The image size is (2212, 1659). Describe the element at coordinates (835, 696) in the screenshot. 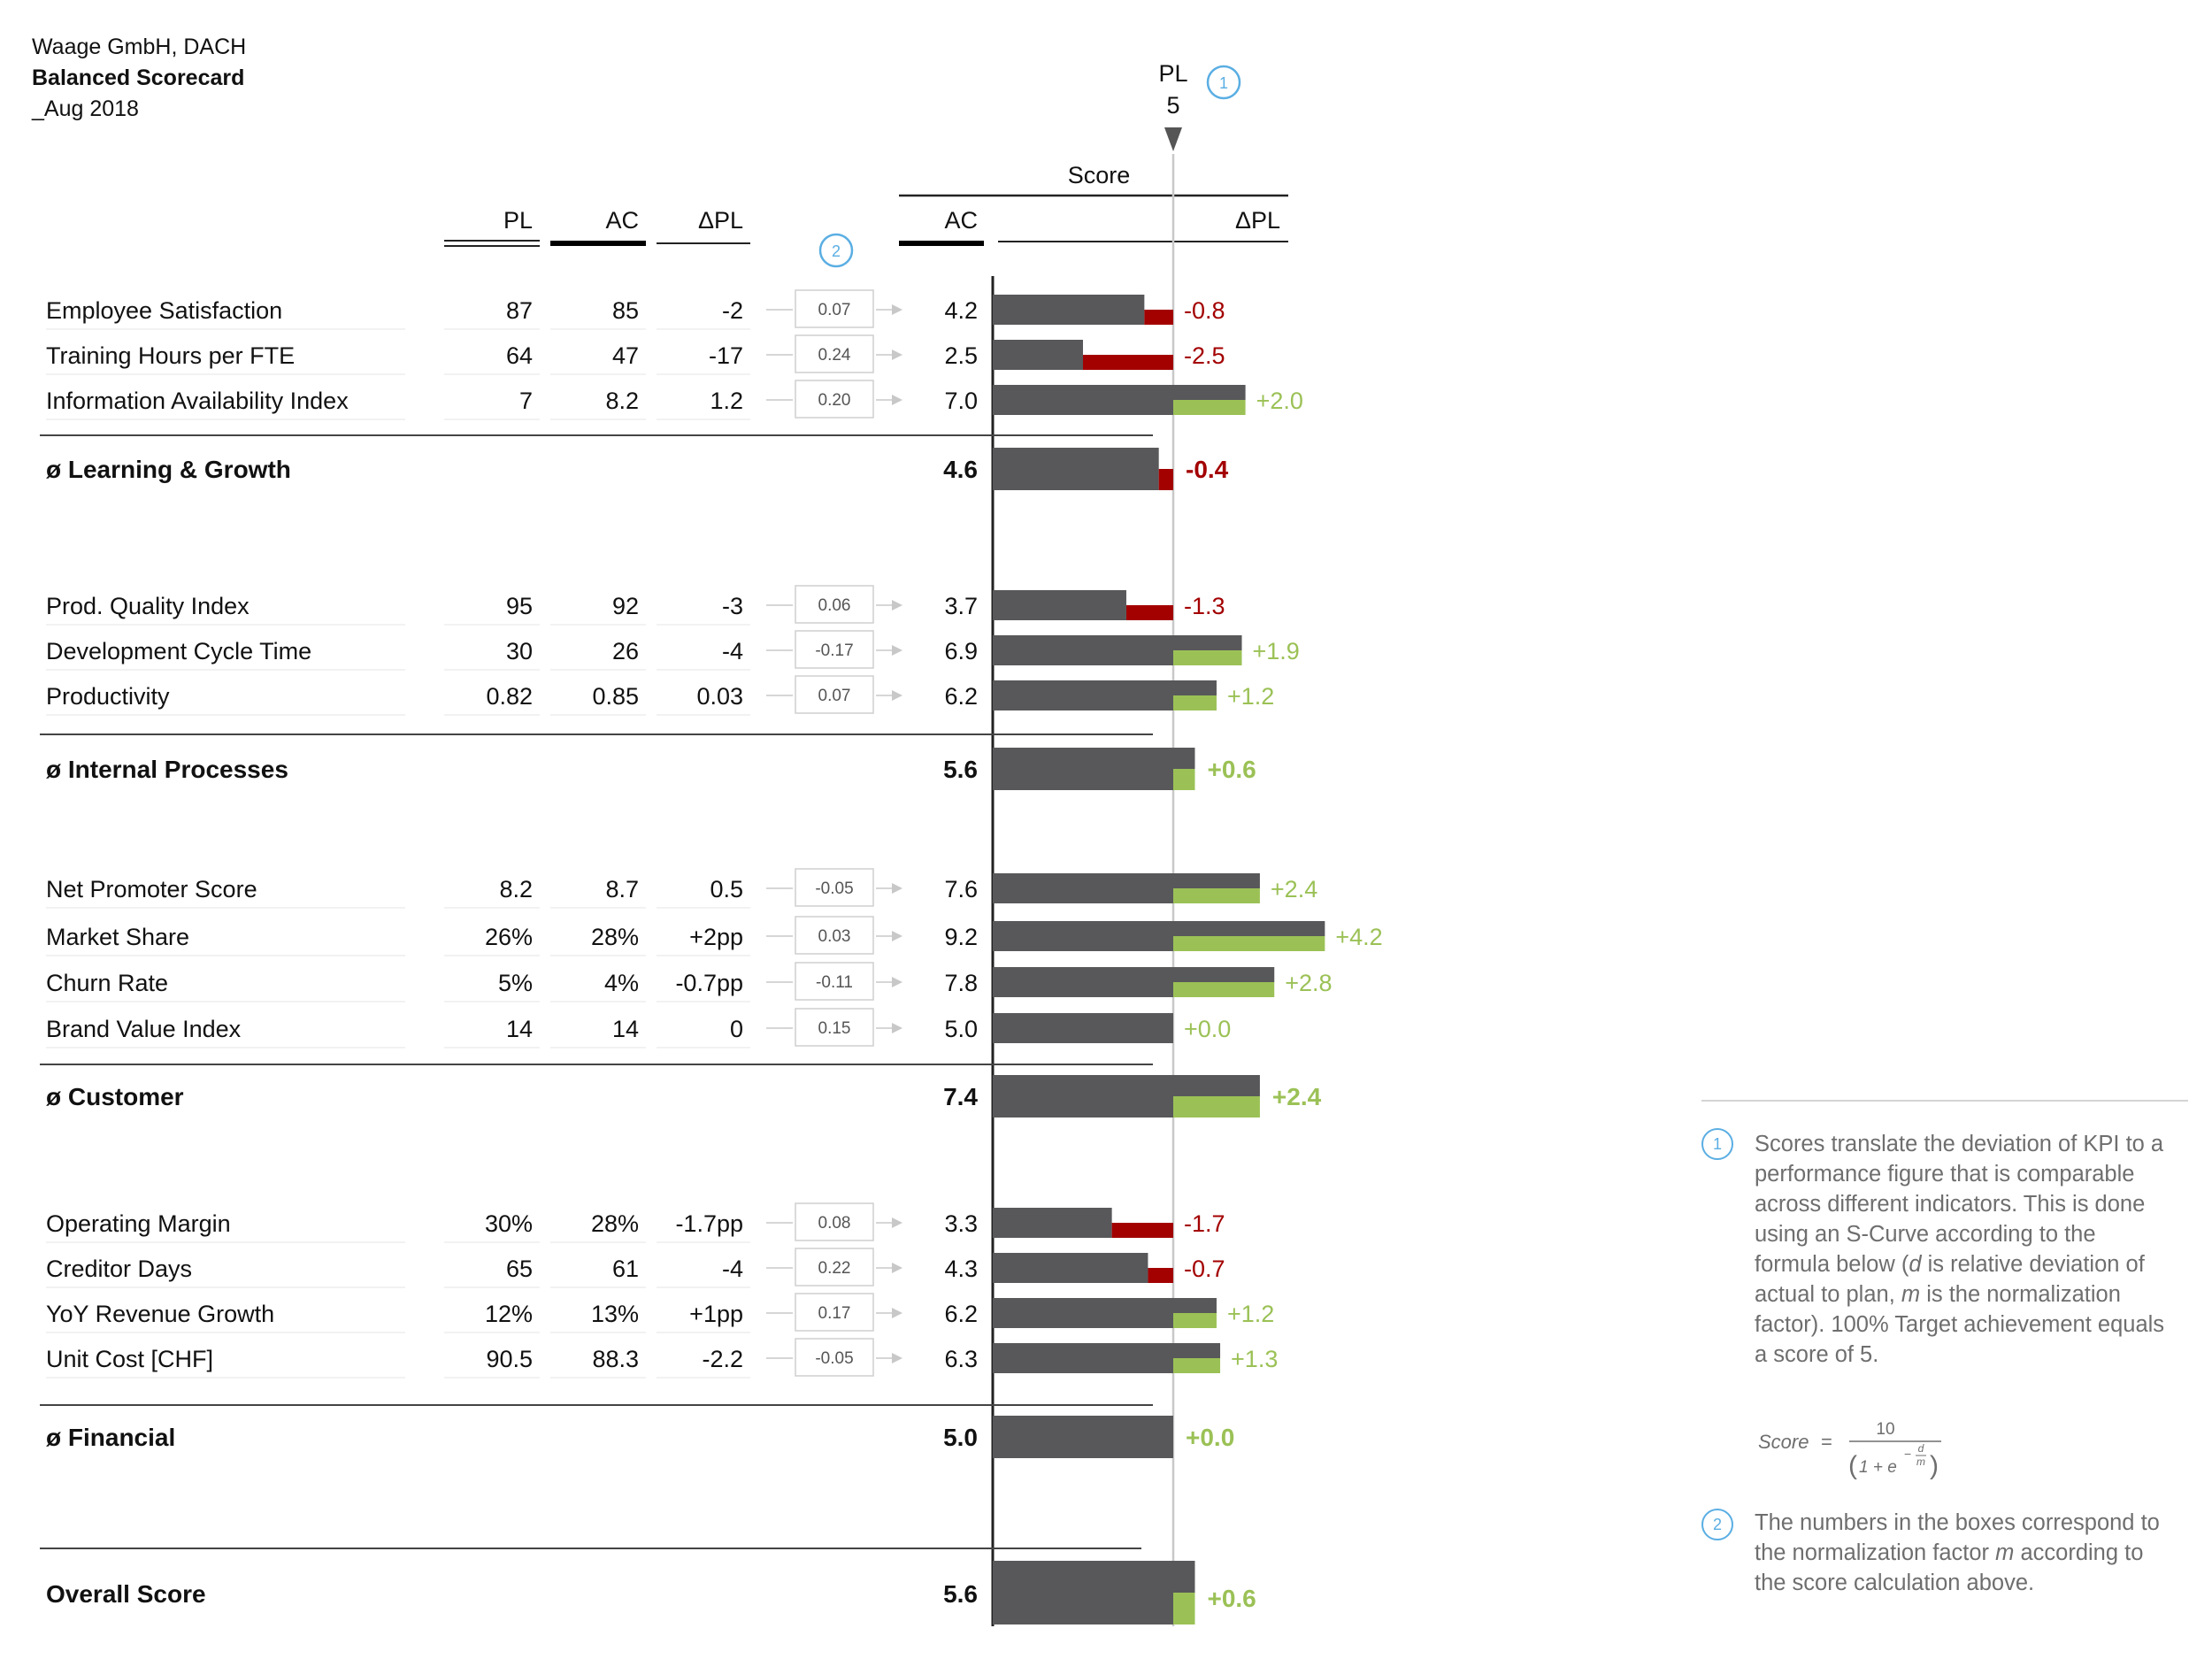

I see `kpi-1-2-m-value: 0.07` at that location.